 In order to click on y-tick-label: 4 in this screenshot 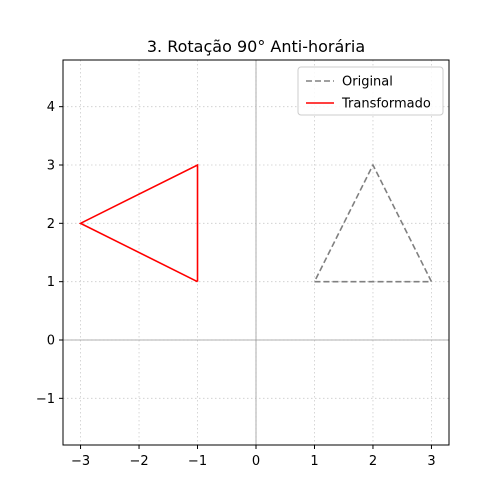, I will do `click(51, 107)`.